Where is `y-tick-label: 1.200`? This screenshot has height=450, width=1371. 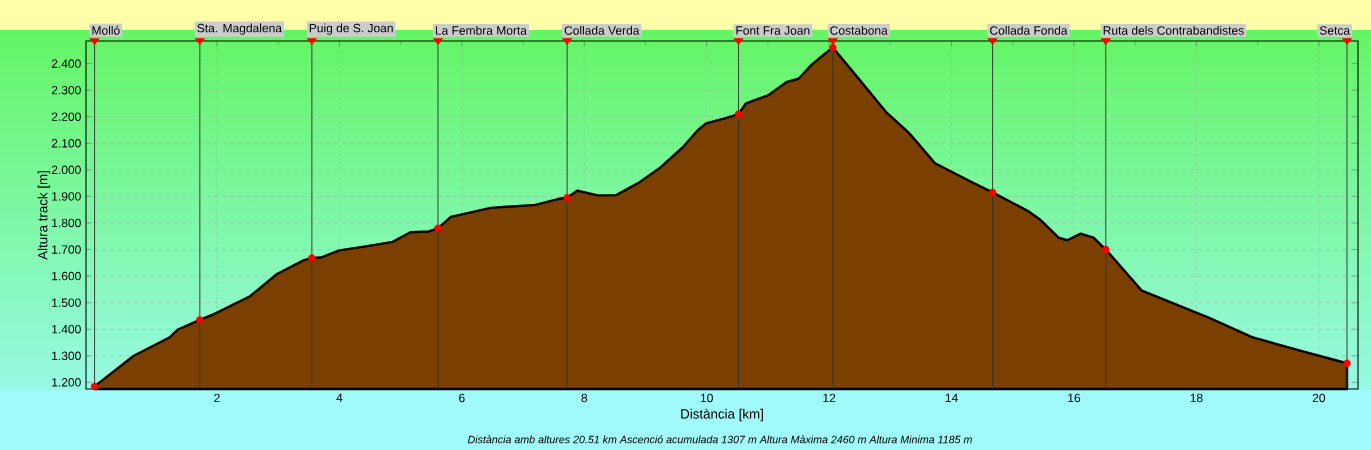
y-tick-label: 1.200 is located at coordinates (66, 382).